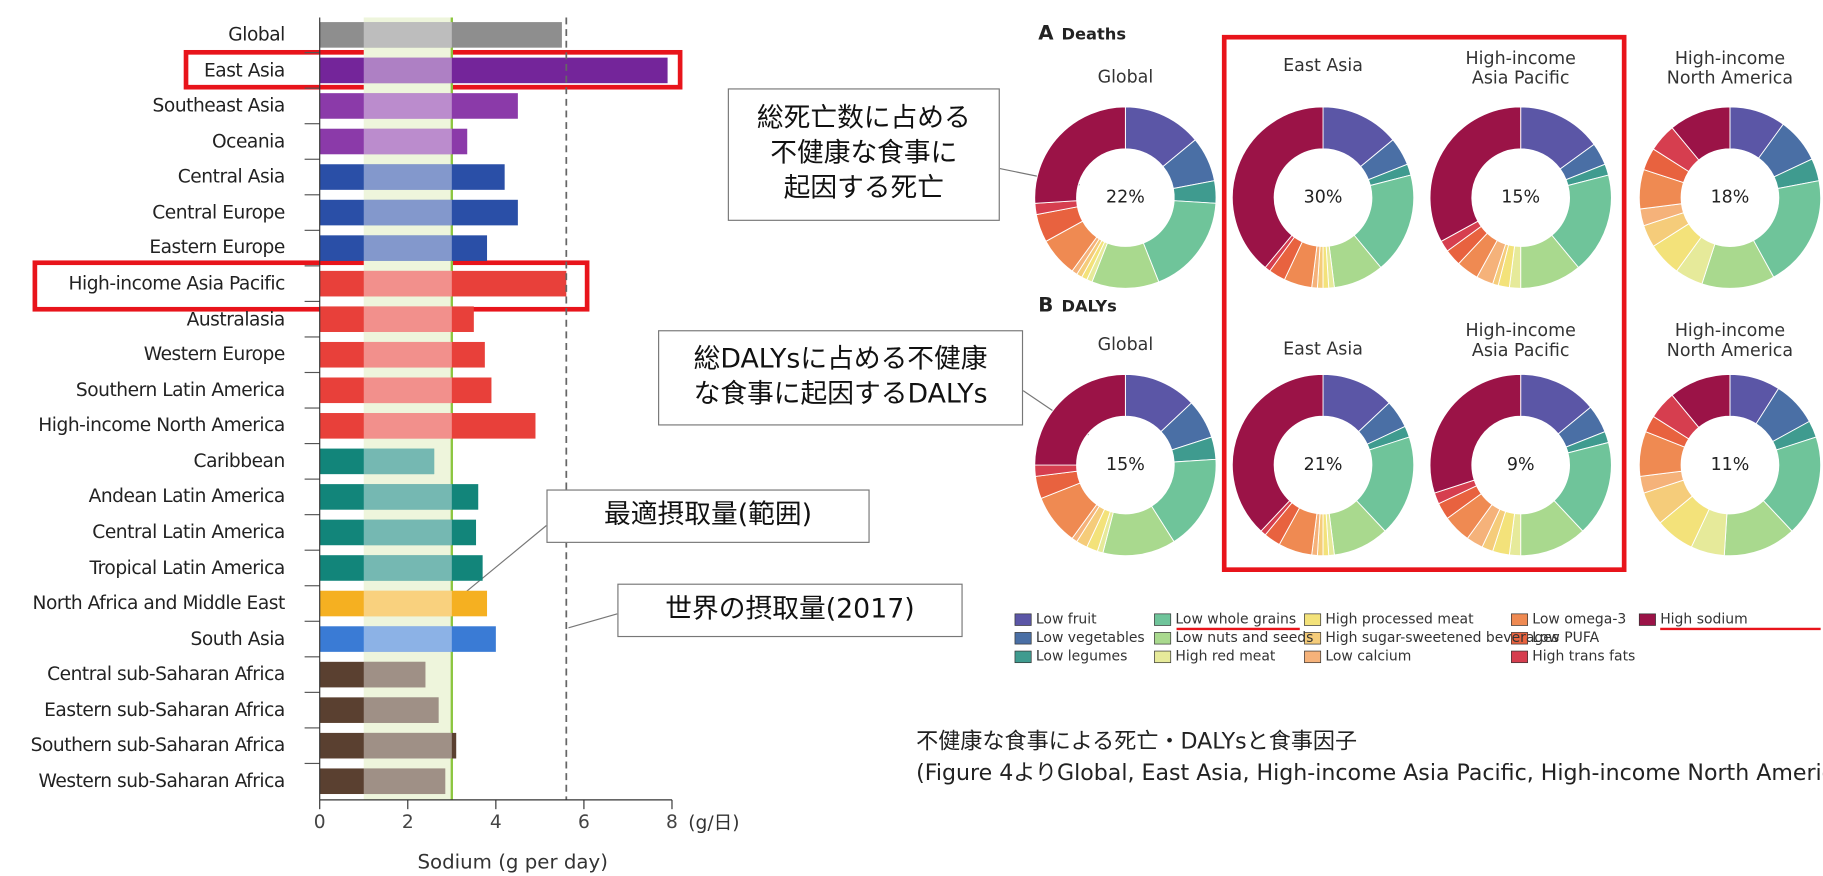  I want to click on panel-letter: A, so click(1046, 34).